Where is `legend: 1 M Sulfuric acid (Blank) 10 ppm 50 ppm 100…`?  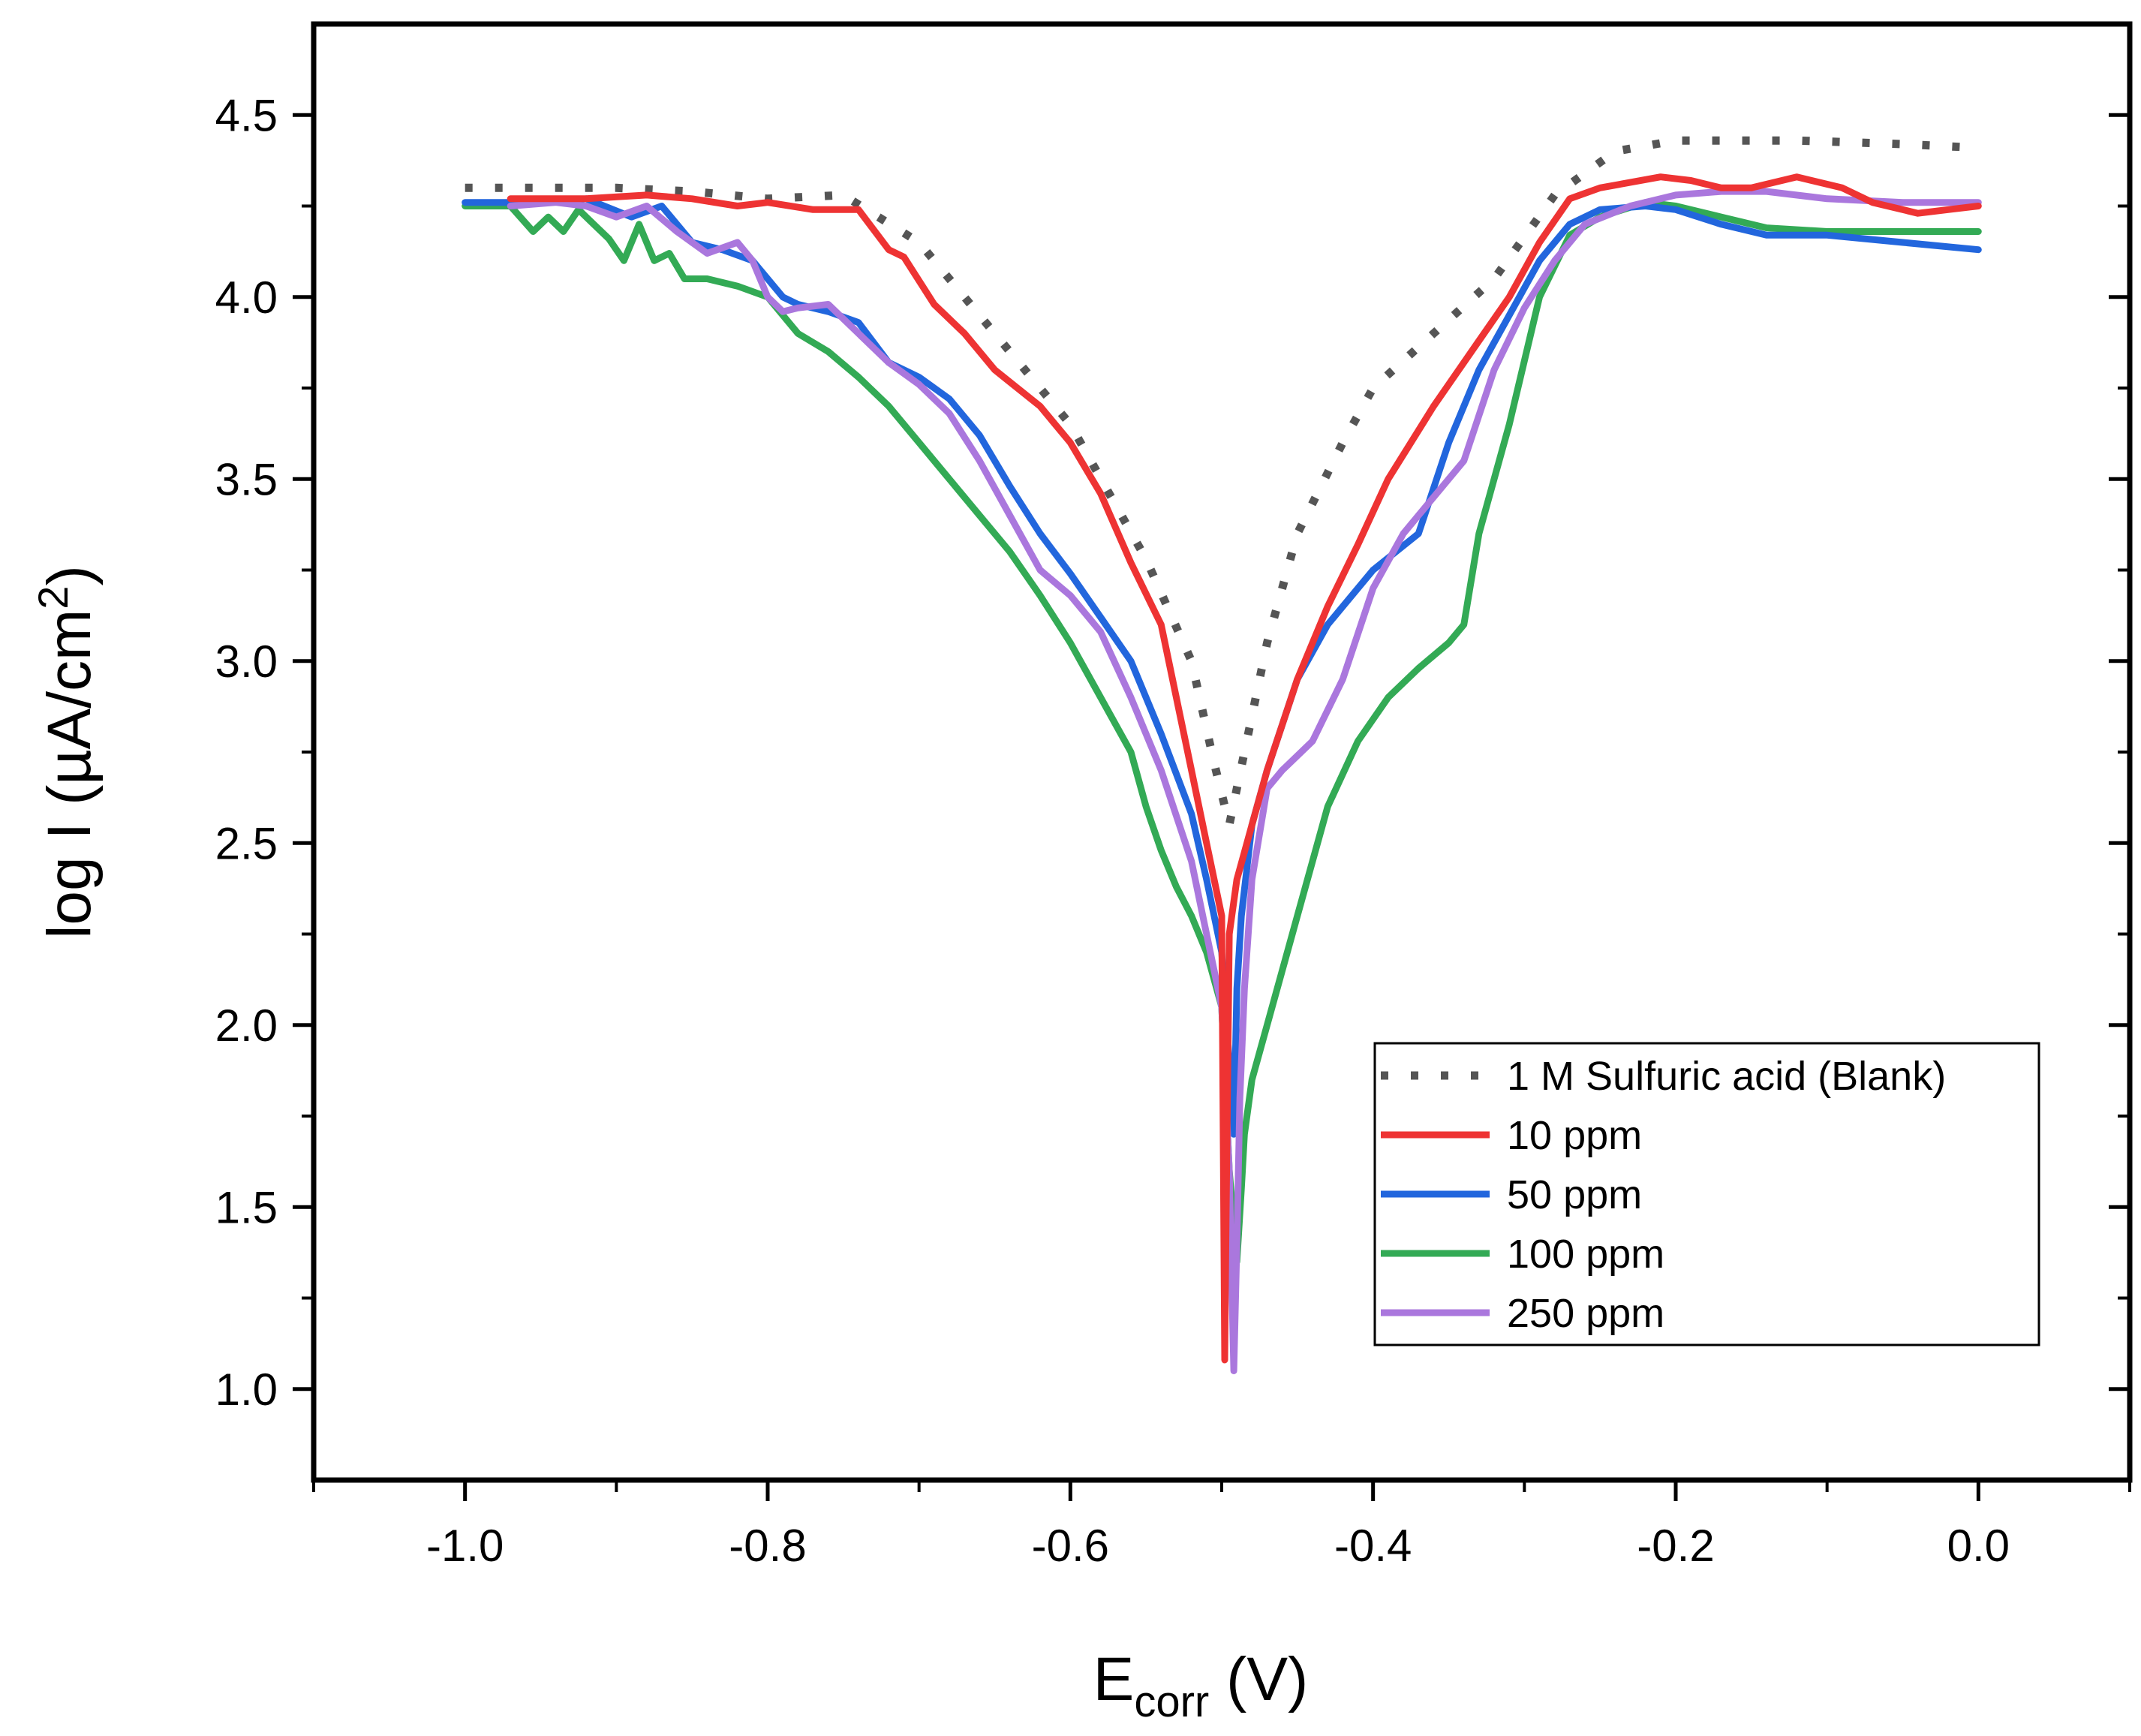 legend: 1 M Sulfuric acid (Blank) 10 ppm 50 ppm 100… is located at coordinates (1707, 1194).